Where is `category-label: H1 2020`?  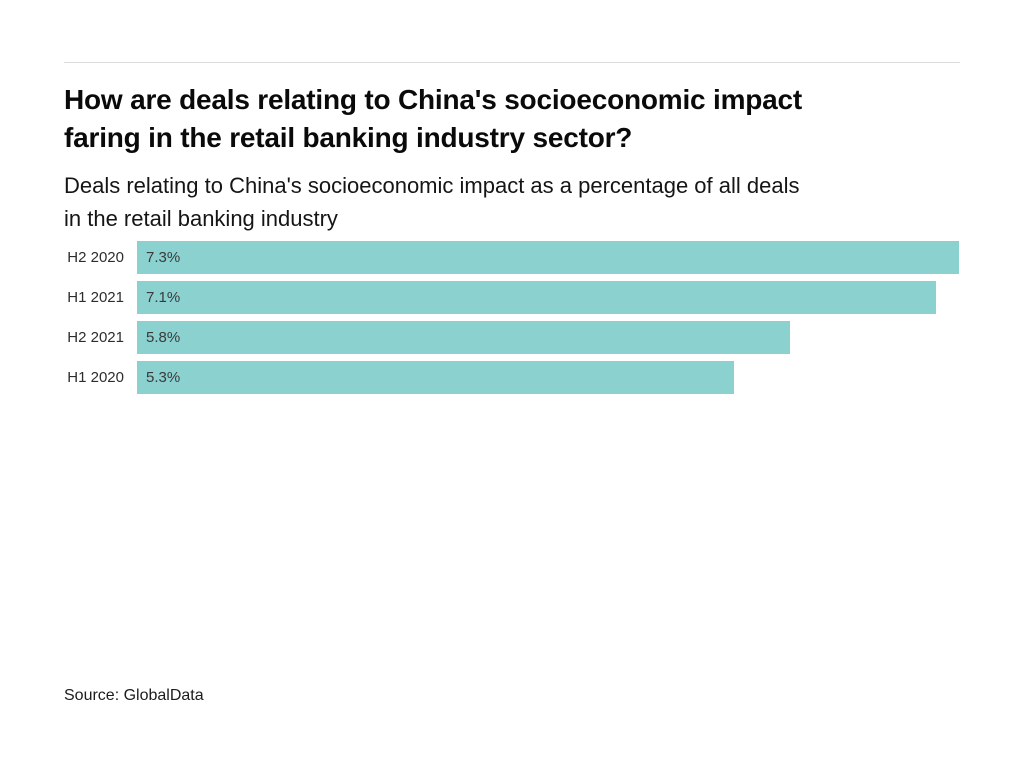 category-label: H1 2020 is located at coordinates (95, 377).